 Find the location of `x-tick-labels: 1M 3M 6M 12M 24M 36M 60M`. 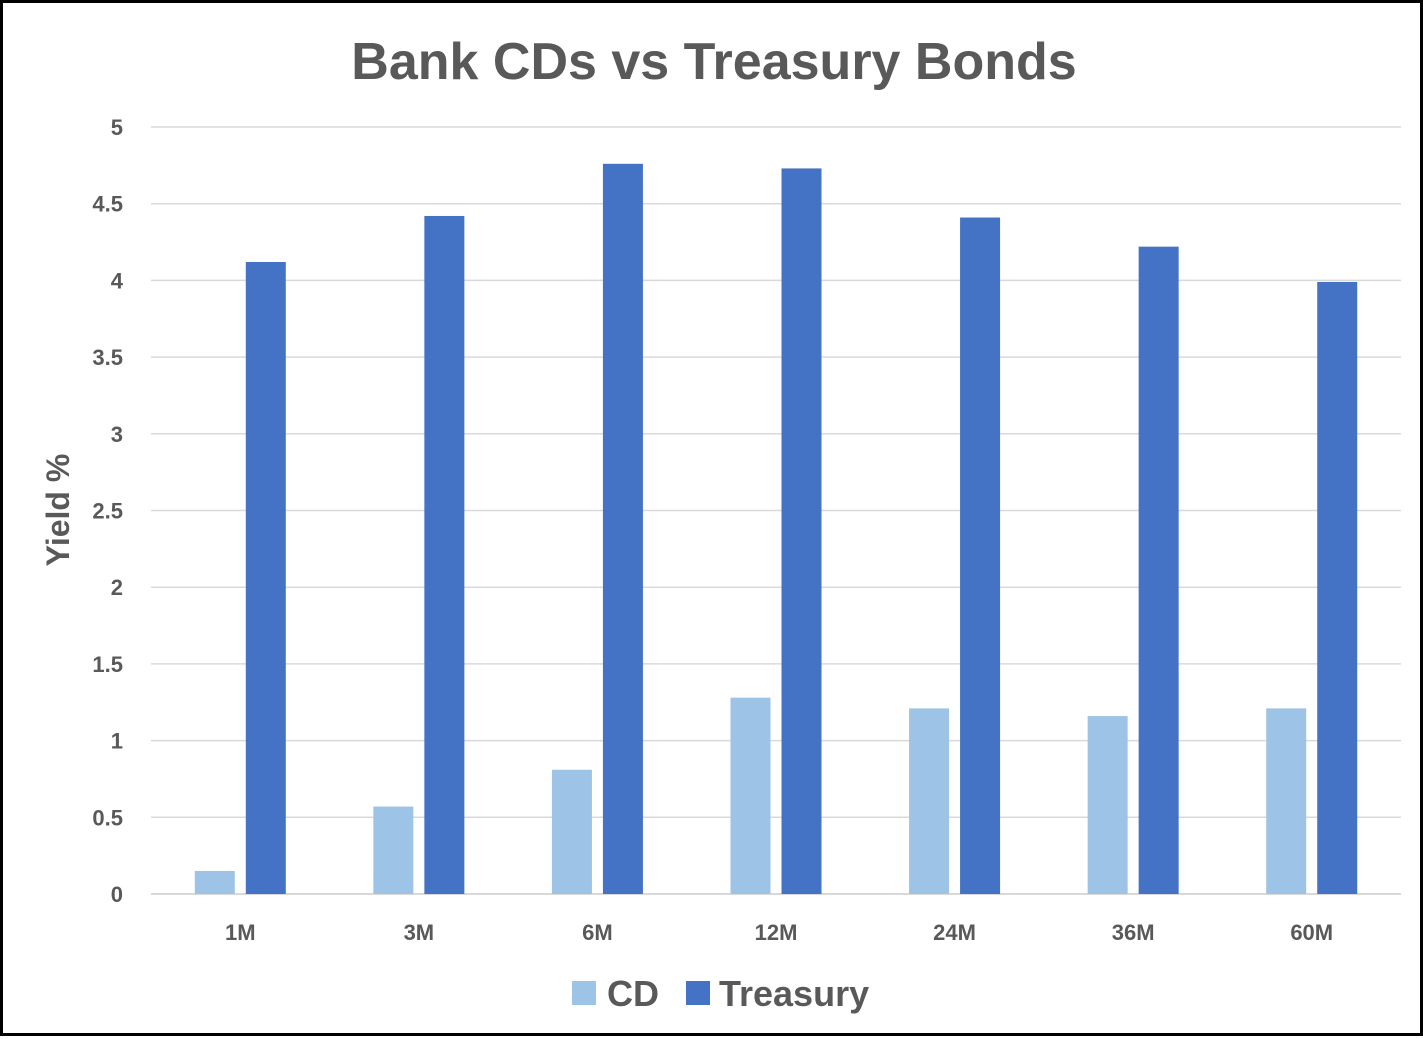

x-tick-labels: 1M 3M 6M 12M 24M 36M 60M is located at coordinates (779, 932).